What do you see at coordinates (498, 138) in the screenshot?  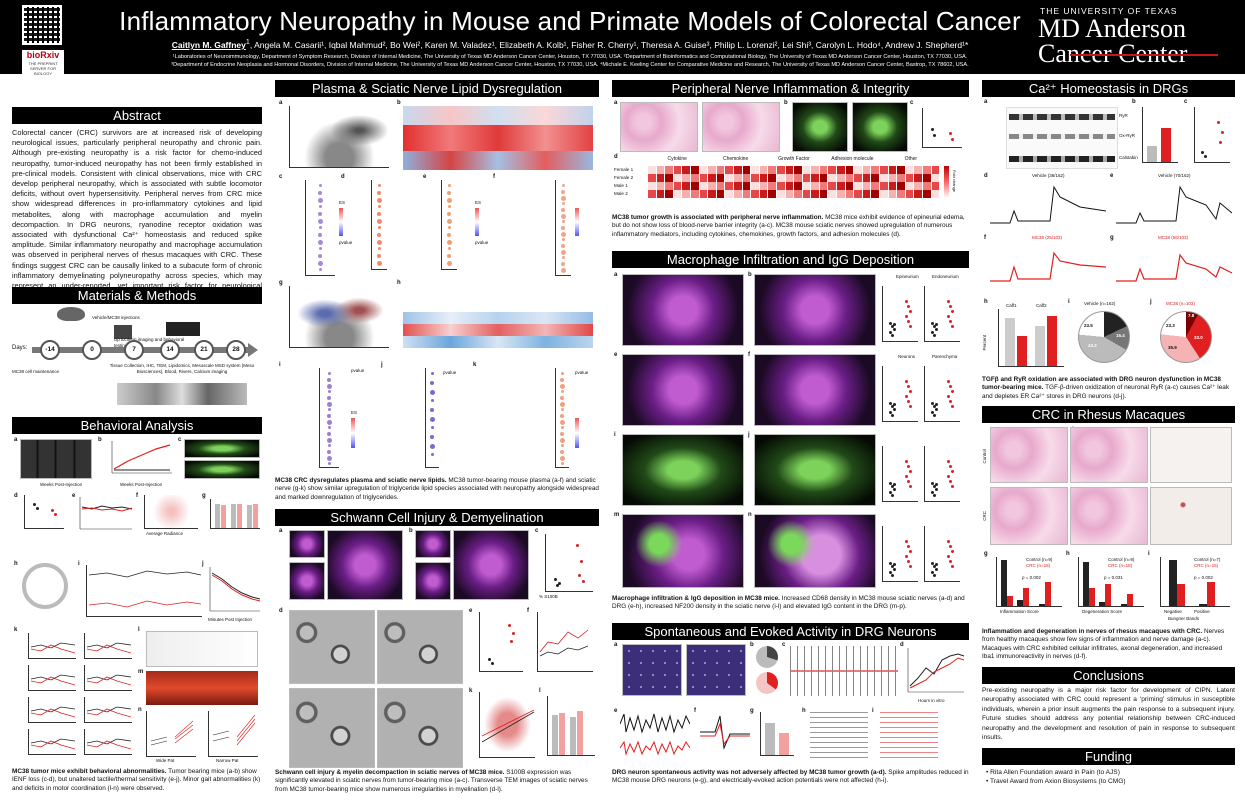 I see `heatmap-plasma` at bounding box center [498, 138].